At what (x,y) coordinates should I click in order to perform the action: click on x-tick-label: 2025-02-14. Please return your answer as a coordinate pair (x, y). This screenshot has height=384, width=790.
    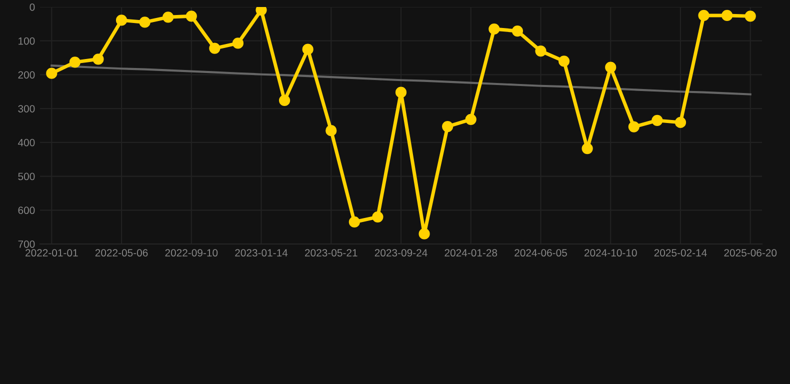
    Looking at the image, I should click on (680, 253).